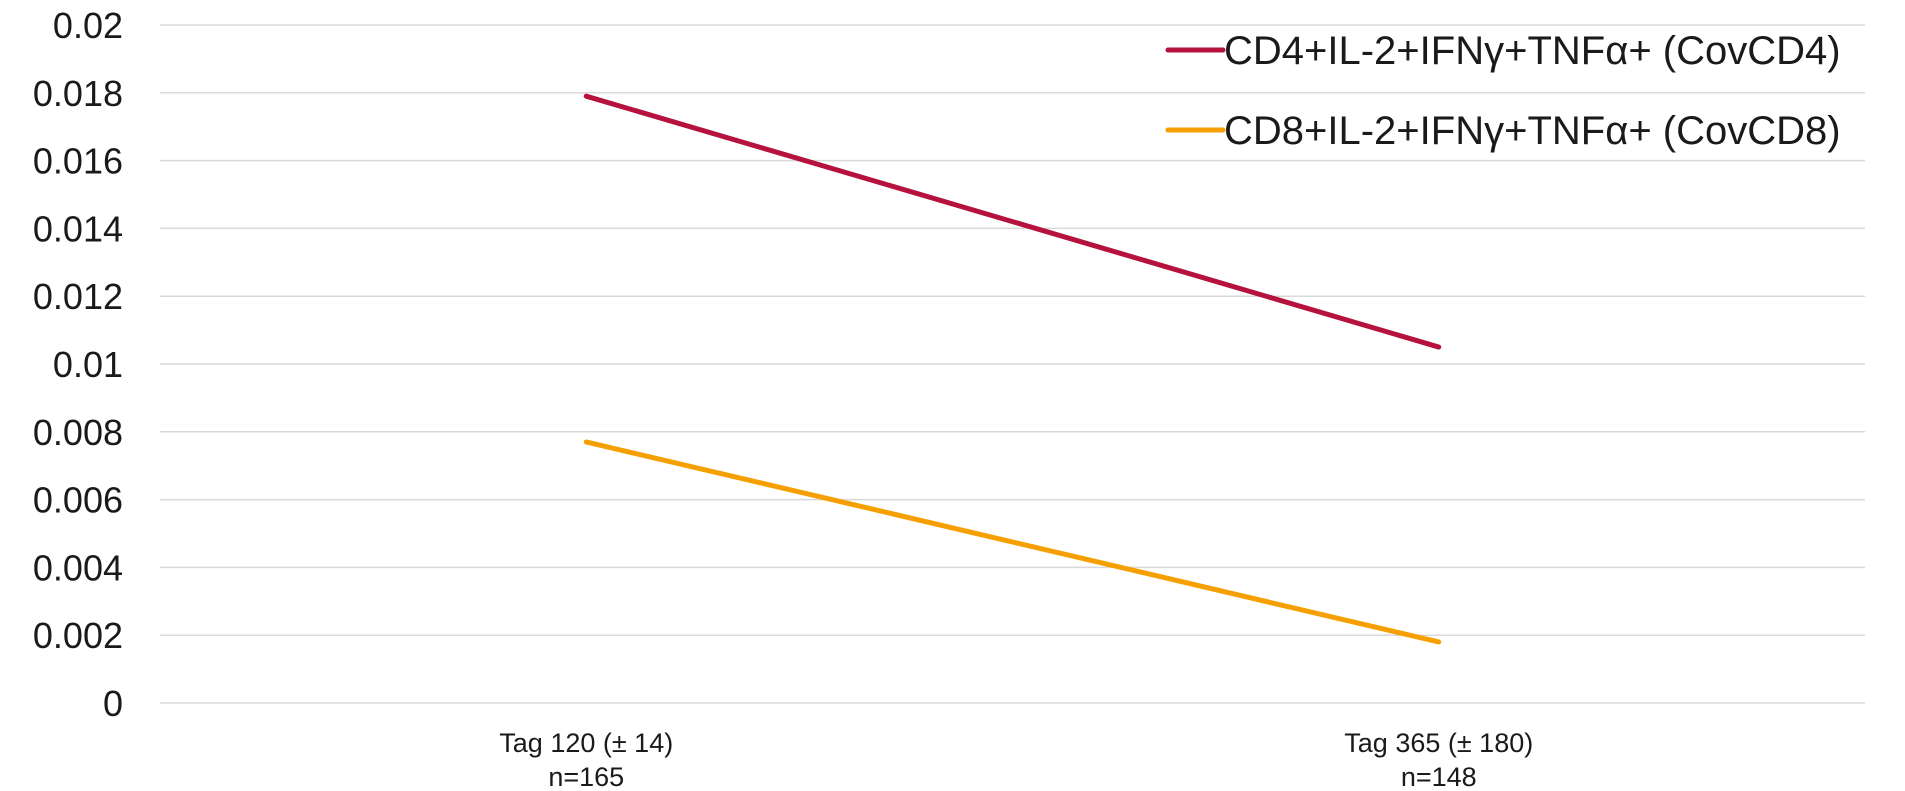  I want to click on y-tick-label: 0.014, so click(78, 228).